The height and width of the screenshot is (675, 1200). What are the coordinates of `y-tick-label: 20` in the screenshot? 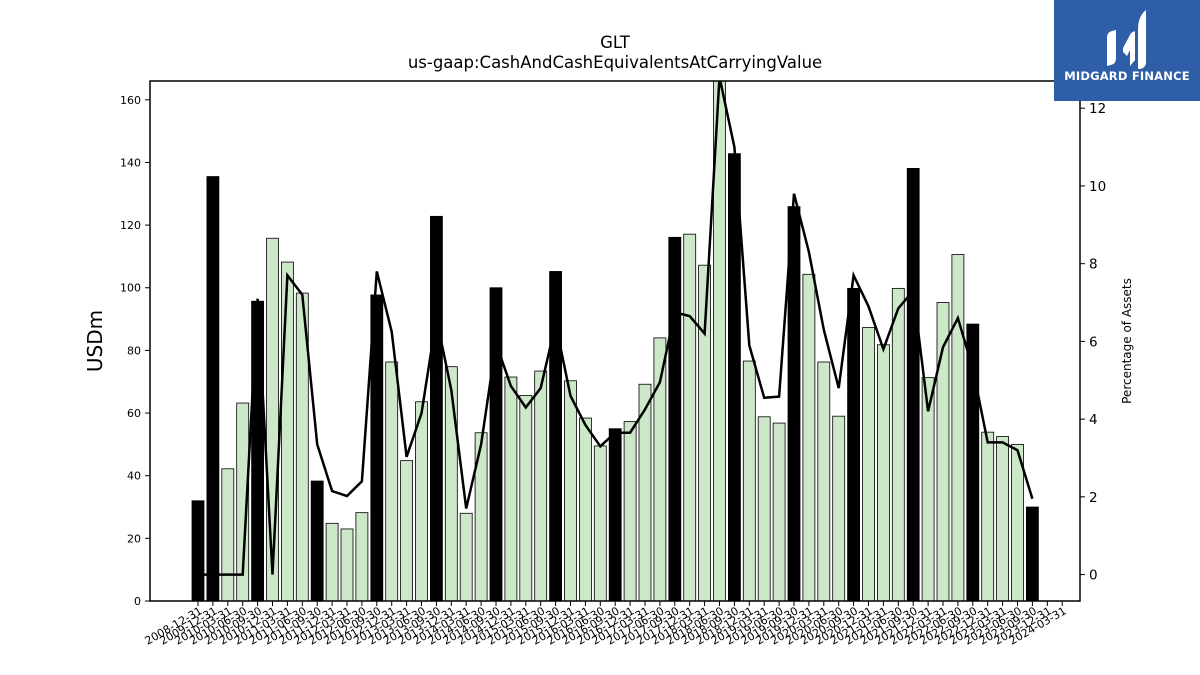 It's located at (134, 538).